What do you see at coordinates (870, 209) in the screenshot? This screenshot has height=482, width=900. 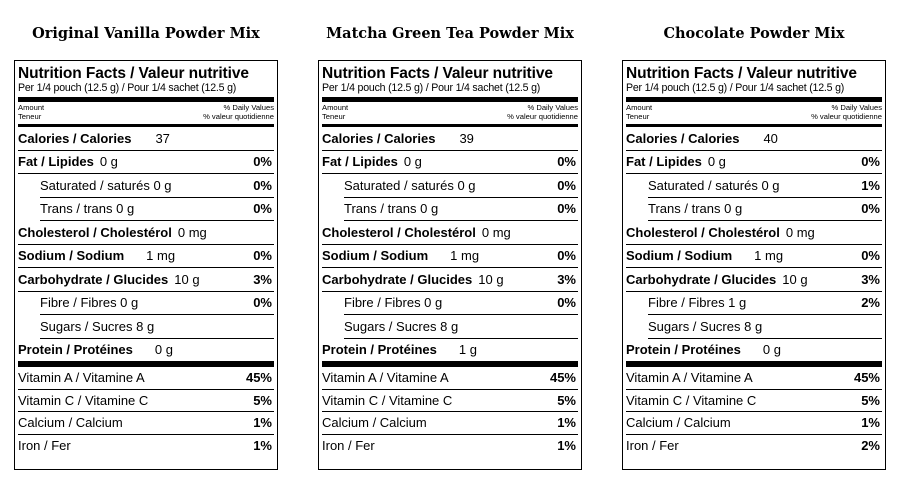 I see `trans-percent: 0%` at bounding box center [870, 209].